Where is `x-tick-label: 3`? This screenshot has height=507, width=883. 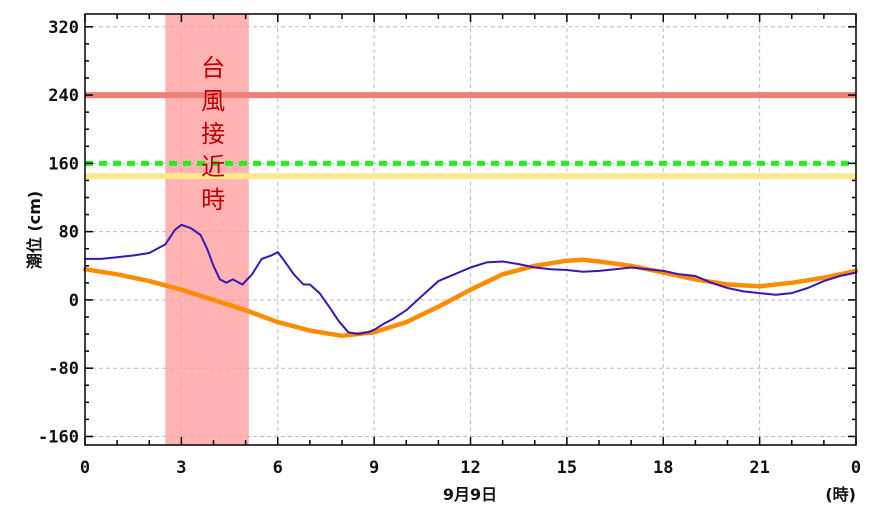
x-tick-label: 3 is located at coordinates (181, 468).